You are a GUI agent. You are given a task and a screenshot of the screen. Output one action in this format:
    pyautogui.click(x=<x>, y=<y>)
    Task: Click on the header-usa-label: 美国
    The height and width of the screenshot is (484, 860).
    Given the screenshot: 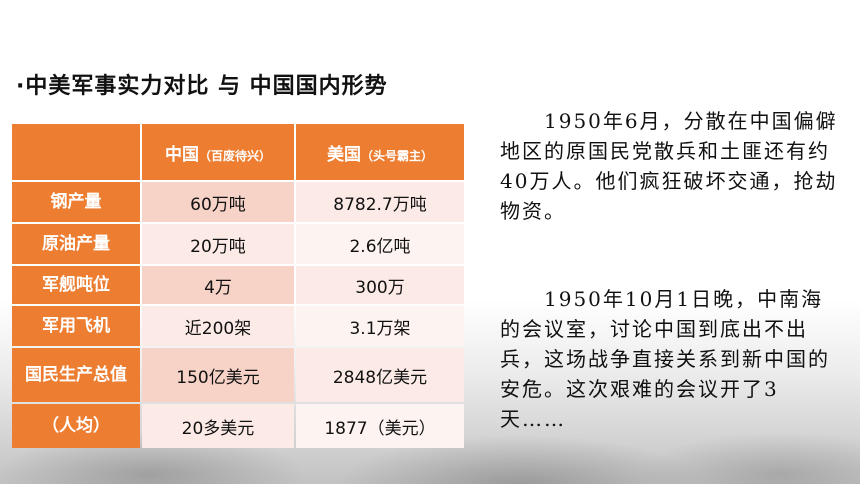 What is the action you would take?
    pyautogui.click(x=343, y=154)
    